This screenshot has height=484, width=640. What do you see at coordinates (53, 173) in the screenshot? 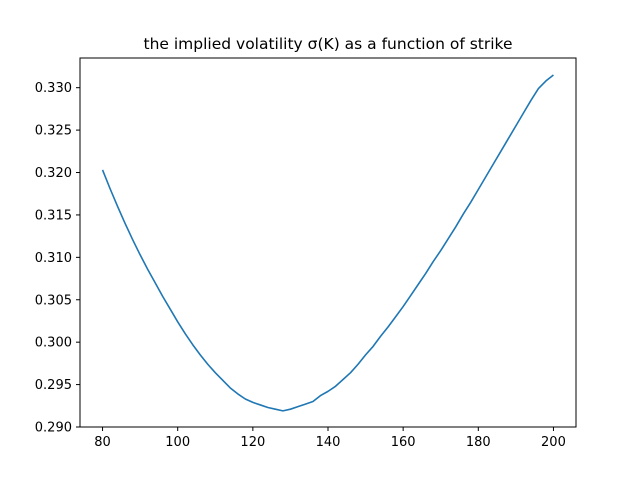
I see `y-tick-label: 0.320` at bounding box center [53, 173].